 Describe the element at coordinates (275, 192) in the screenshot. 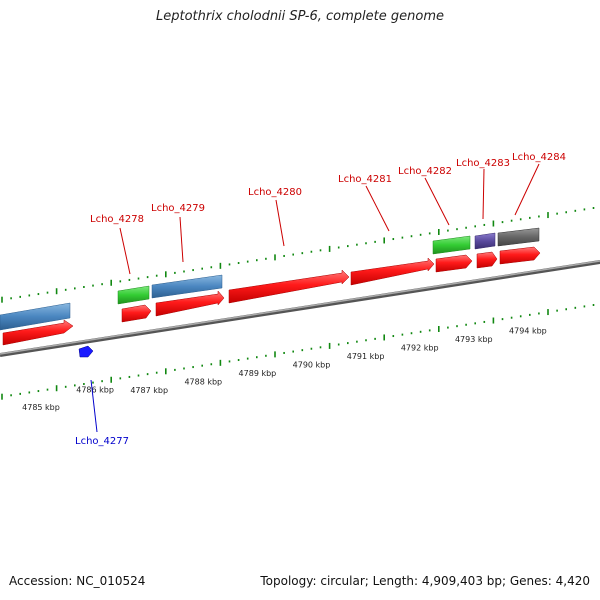

I see `gene-label-lcho-4280: Lcho_4280` at that location.